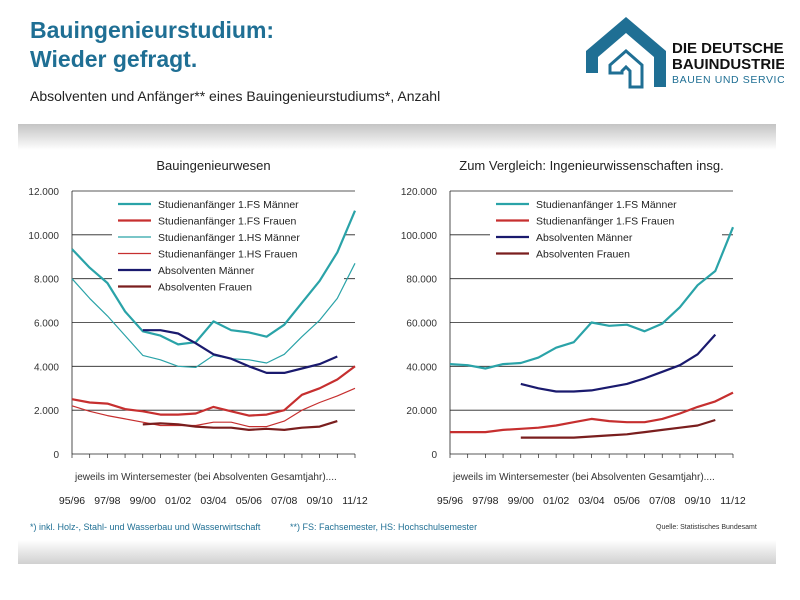 The image size is (800, 600). What do you see at coordinates (626, 69) in the screenshot?
I see `logo-frame-icon` at bounding box center [626, 69].